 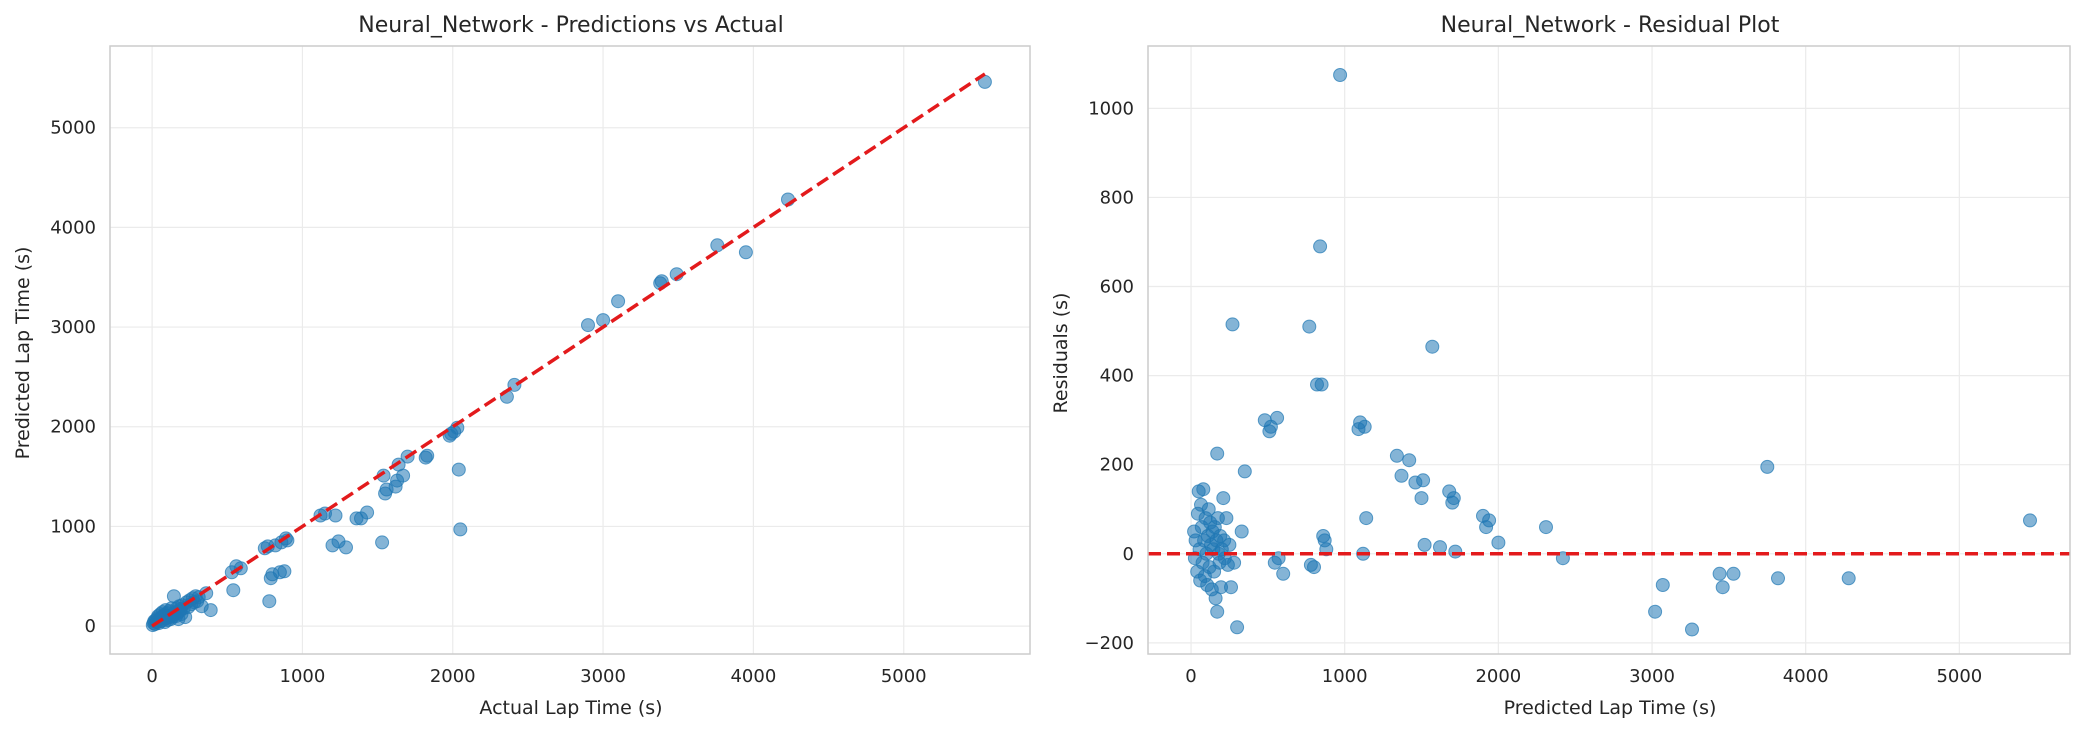 I want to click on y-tick-label: 600, so click(x=1117, y=287).